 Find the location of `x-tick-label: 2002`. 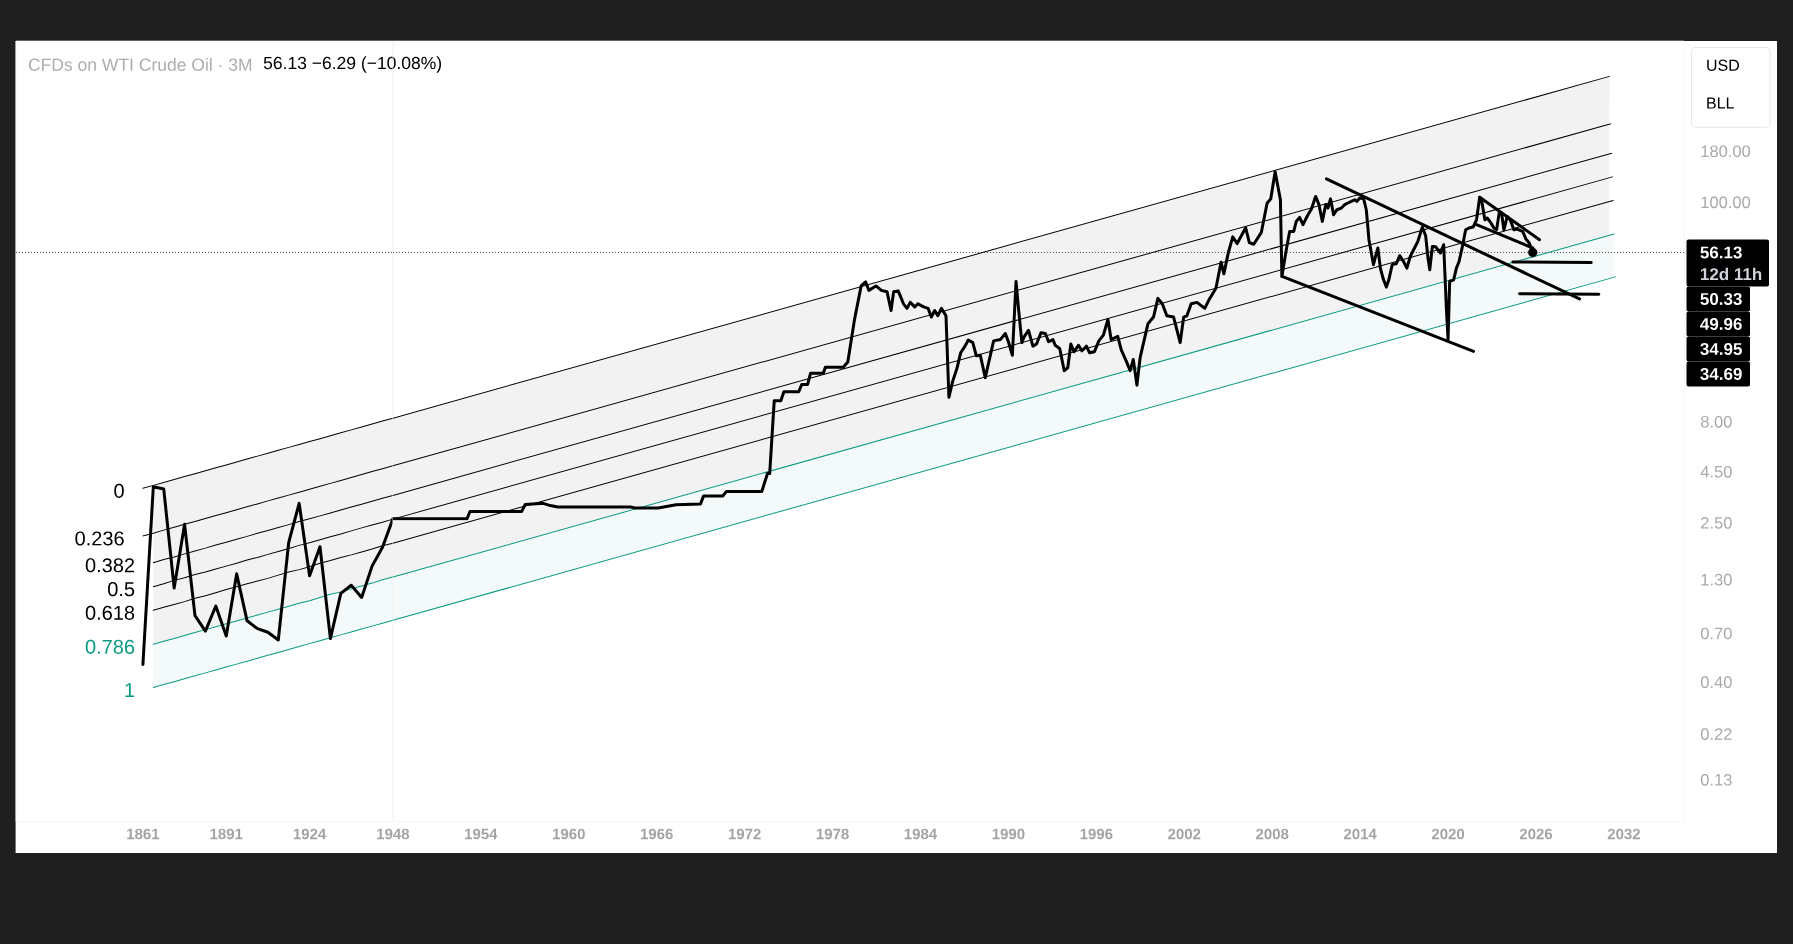

x-tick-label: 2002 is located at coordinates (1184, 834).